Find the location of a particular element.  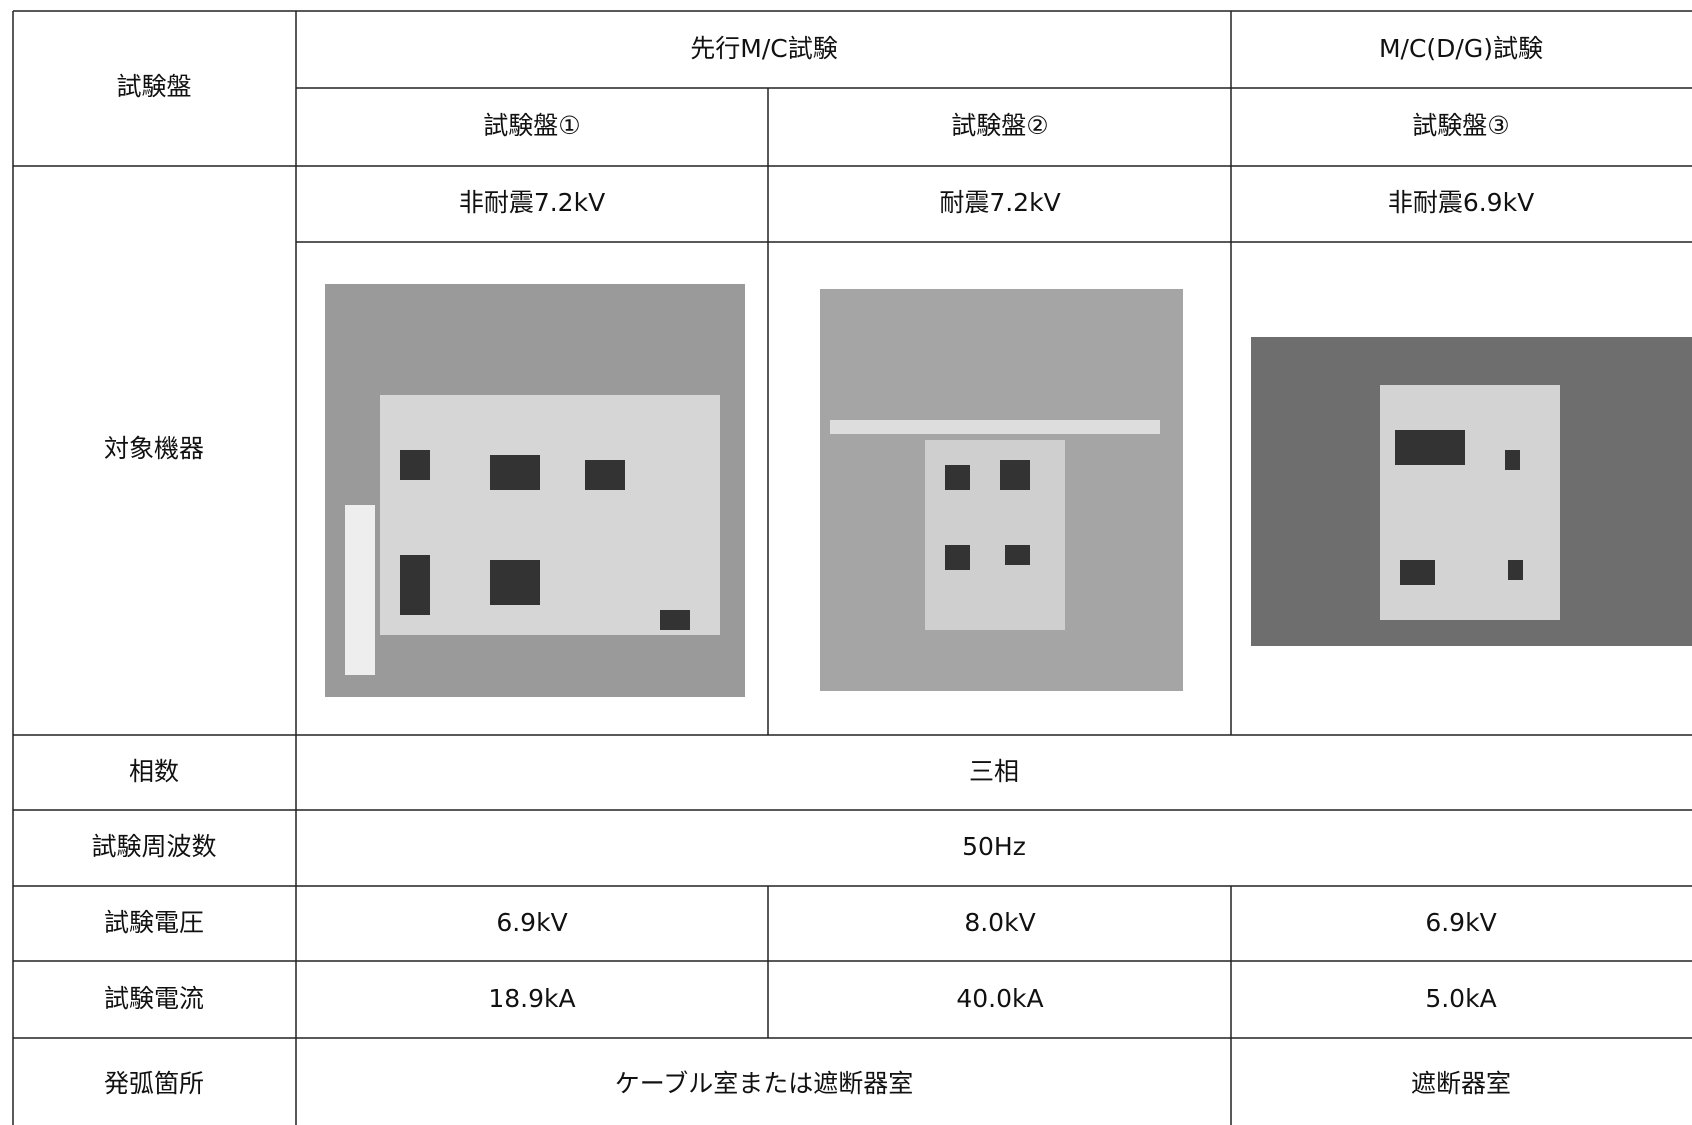

row-label: 試験電圧 is located at coordinates (154, 922).